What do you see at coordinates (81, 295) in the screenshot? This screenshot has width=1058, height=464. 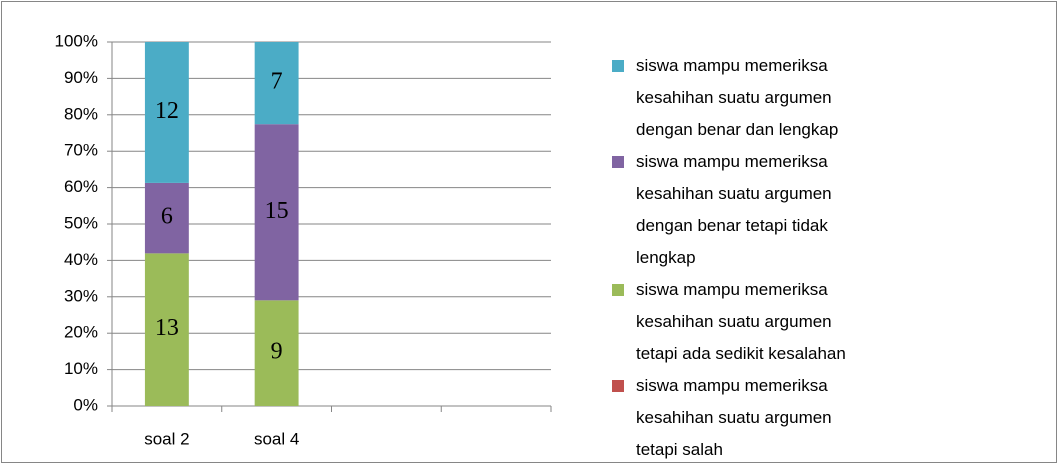 I see `y-tick-label: 30%` at bounding box center [81, 295].